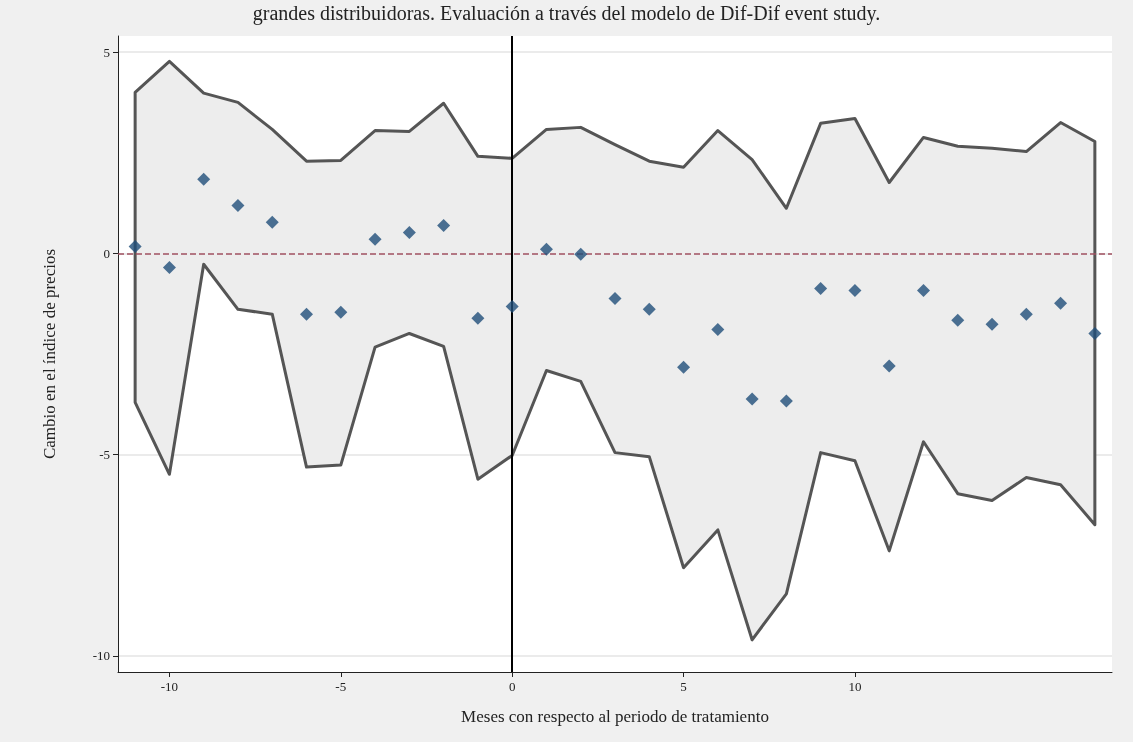 The height and width of the screenshot is (742, 1133). Describe the element at coordinates (169, 686) in the screenshot. I see `x-tick-label: -10` at that location.